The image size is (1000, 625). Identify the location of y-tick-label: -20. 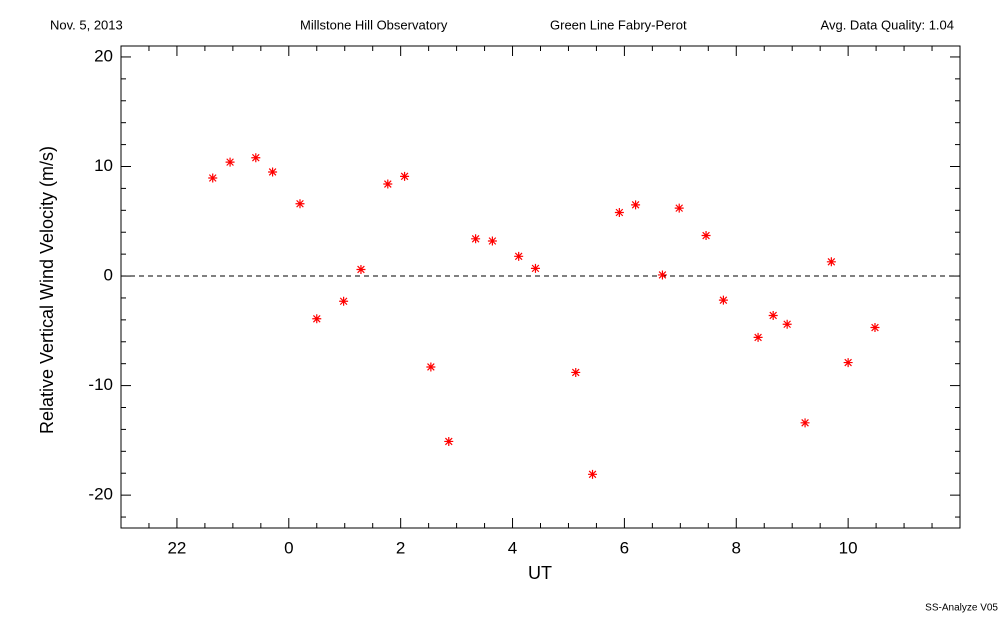
(100, 494).